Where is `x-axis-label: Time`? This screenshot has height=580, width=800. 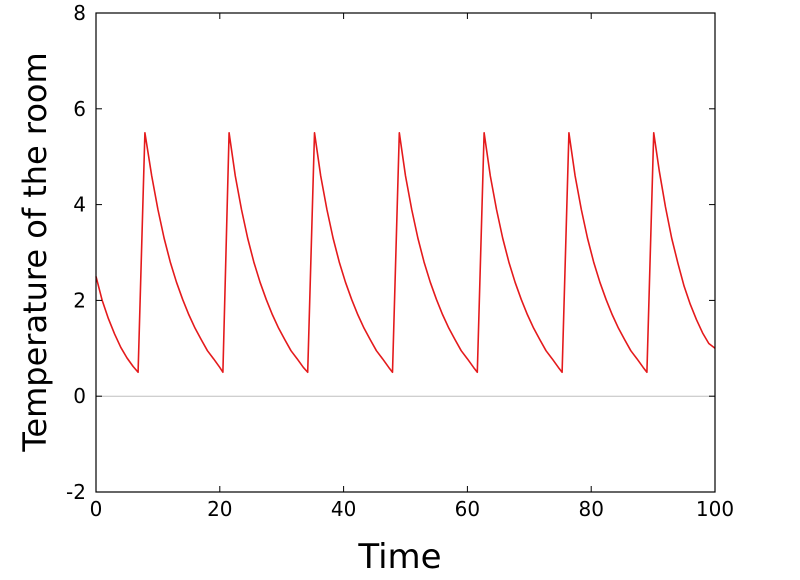 x-axis-label: Time is located at coordinates (399, 557).